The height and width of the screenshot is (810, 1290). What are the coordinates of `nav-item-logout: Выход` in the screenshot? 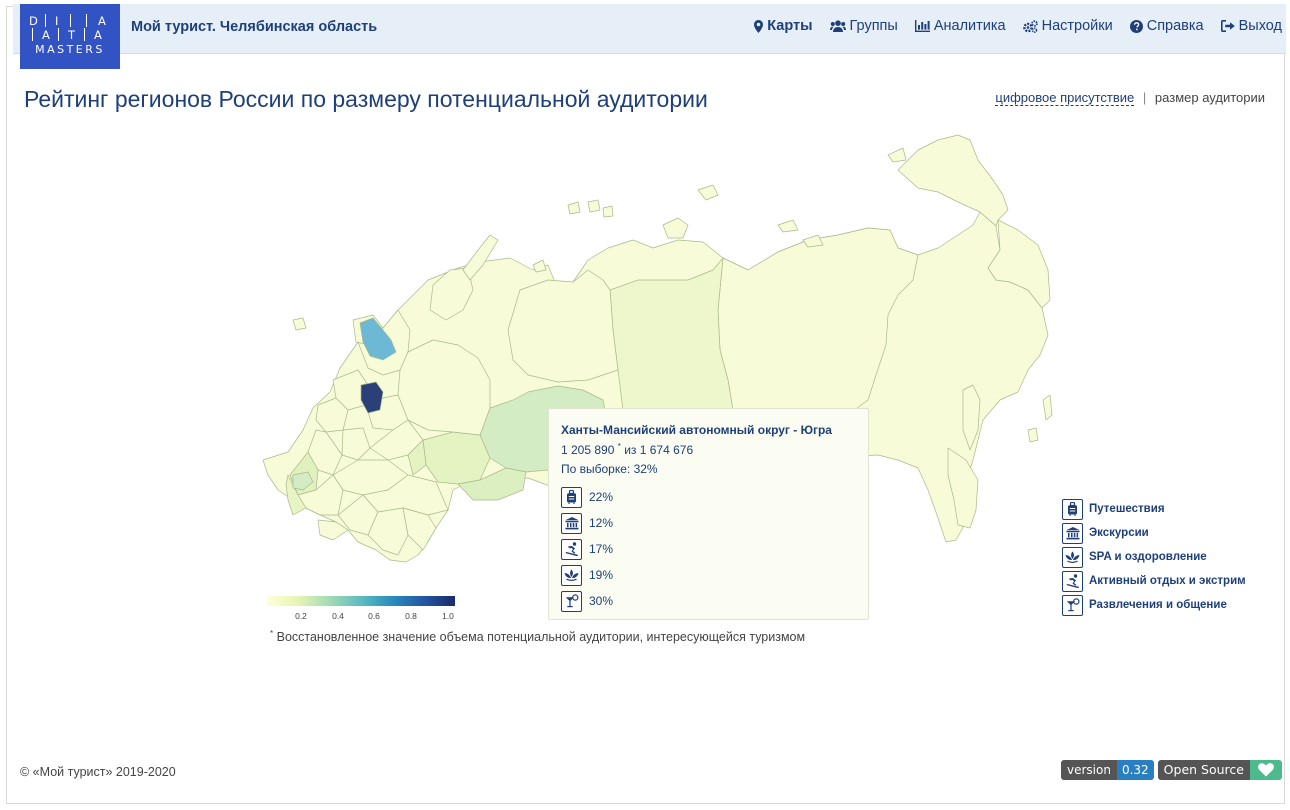 It's located at (1251, 26).